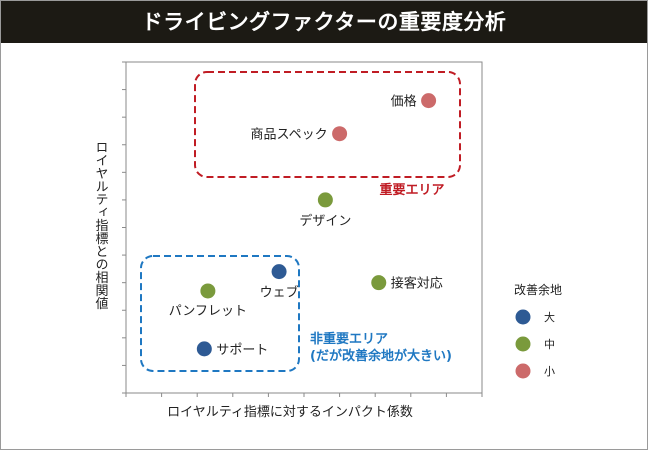  Describe the element at coordinates (290, 412) in the screenshot. I see `x-axis-label: ロイヤルティ指標に対するインパクト係数` at that location.